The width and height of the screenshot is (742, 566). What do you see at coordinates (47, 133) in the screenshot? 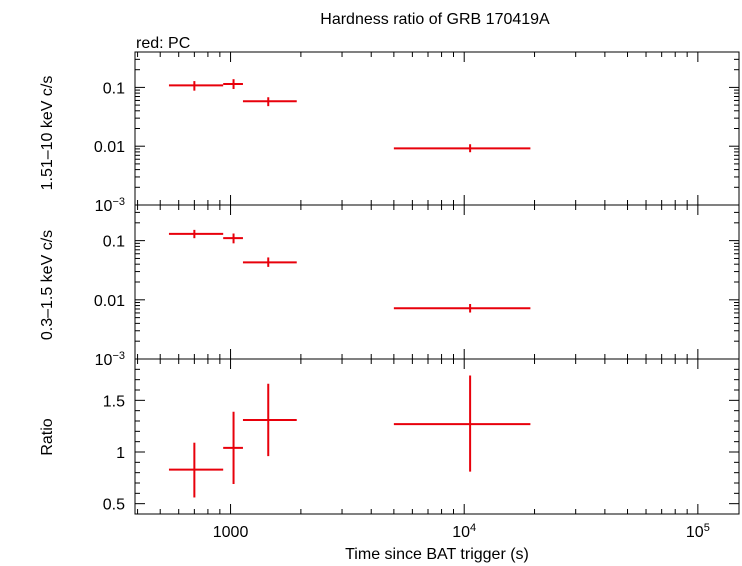
I see `y-axis-label-hard: 1.51–10 keV c/s` at bounding box center [47, 133].